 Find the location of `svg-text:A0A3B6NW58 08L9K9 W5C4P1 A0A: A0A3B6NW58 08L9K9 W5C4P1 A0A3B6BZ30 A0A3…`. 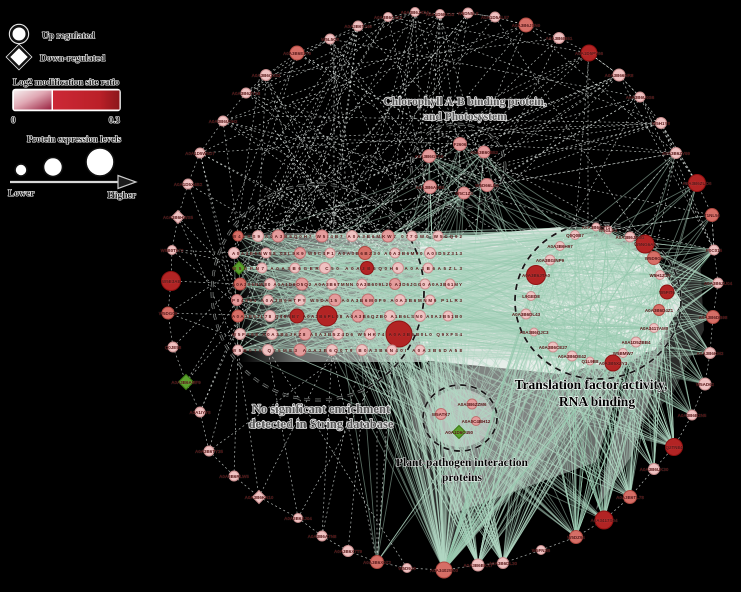

svg-text:A0A3B6NW58 08L9K9 W5C4P1 A0A: A0A3B6NW58 08L9K9 W5C4P1 A0A3B6BZ30 A0A3… is located at coordinates (347, 253).